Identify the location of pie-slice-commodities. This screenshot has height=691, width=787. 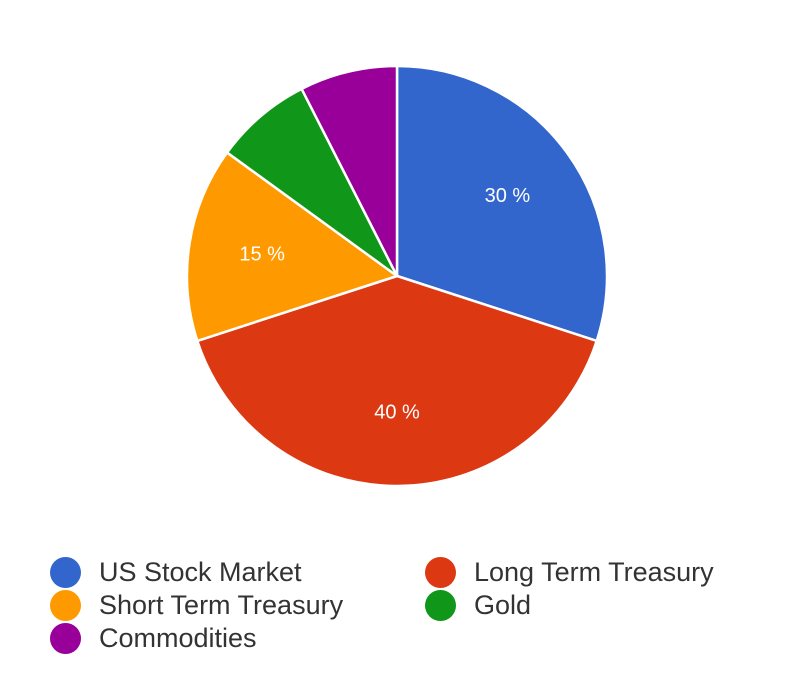
(349, 171).